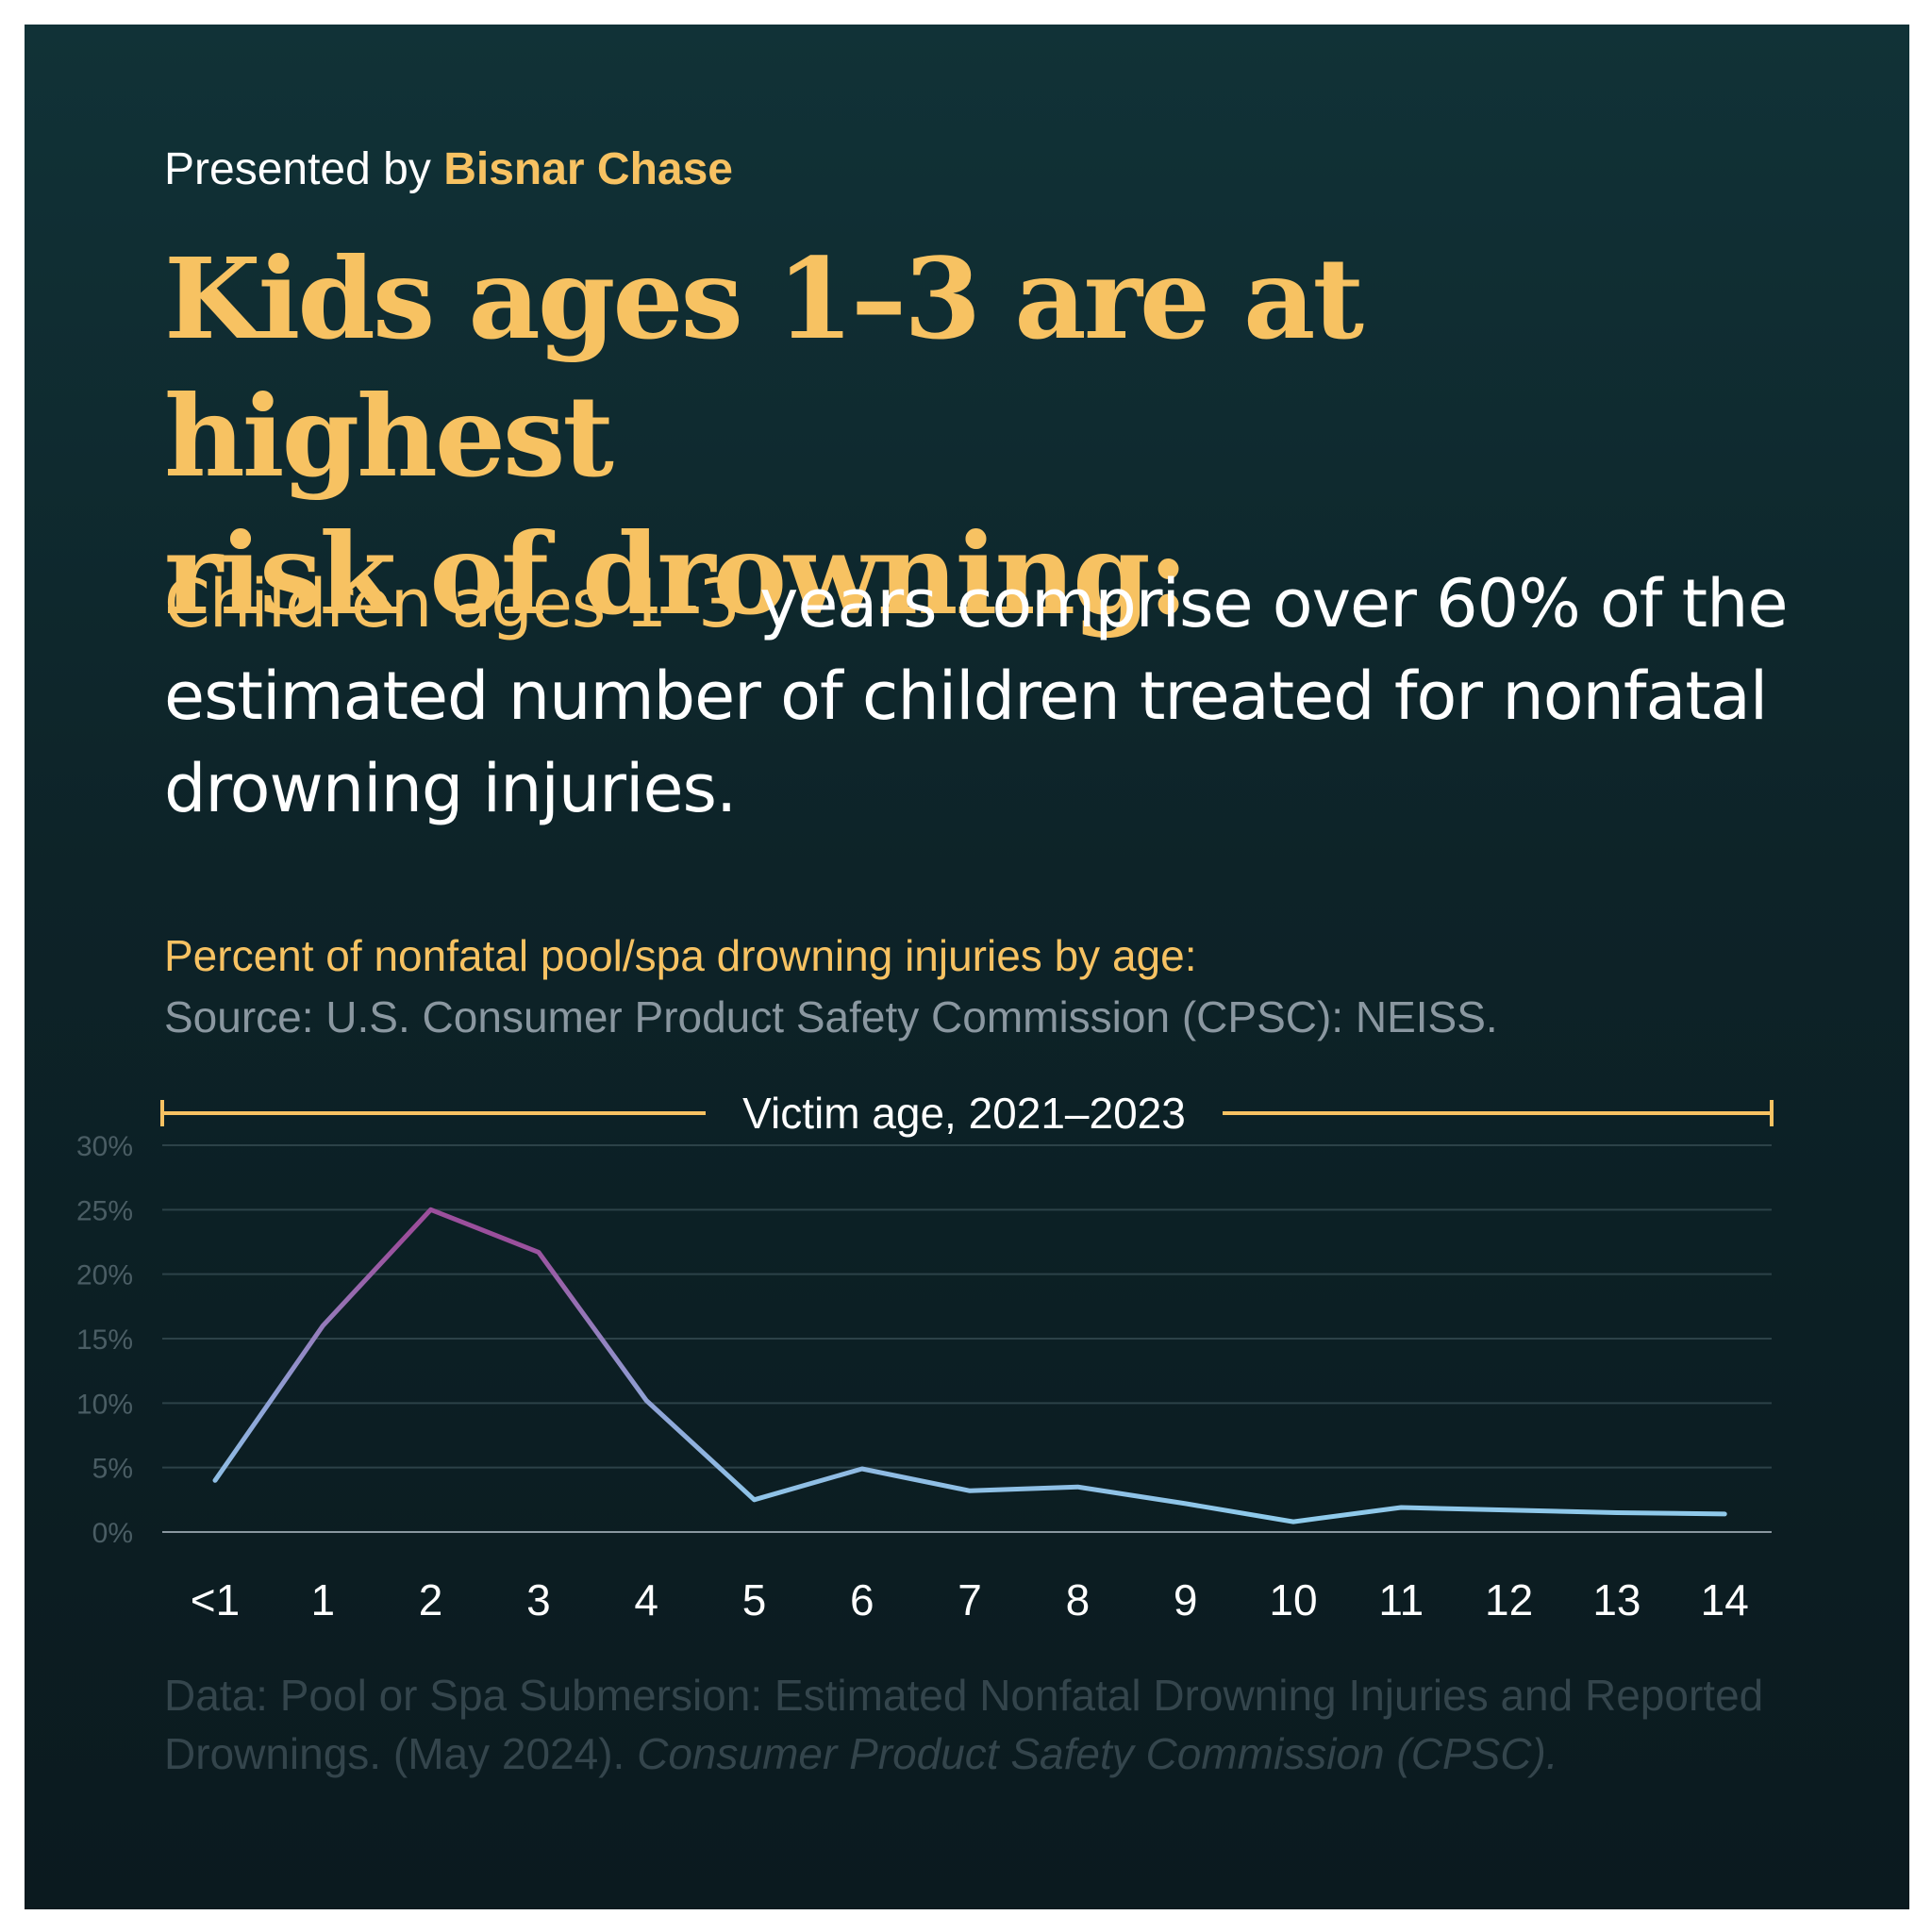  I want to click on grid-lines, so click(967, 1307).